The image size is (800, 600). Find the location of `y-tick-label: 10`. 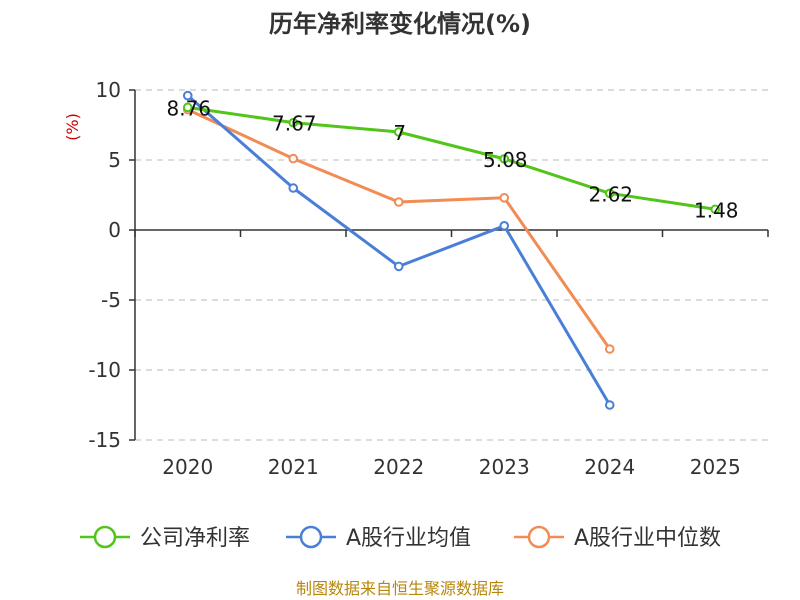

y-tick-label: 10 is located at coordinates (108, 90).